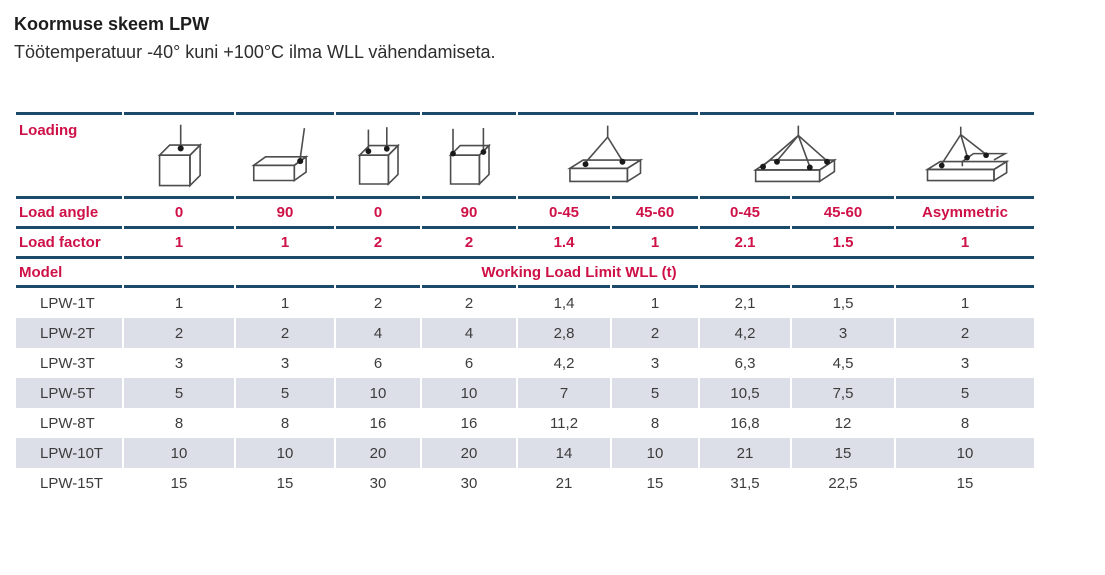 The height and width of the screenshot is (575, 1105). I want to click on model-cell: LPW-5T, so click(69, 393).